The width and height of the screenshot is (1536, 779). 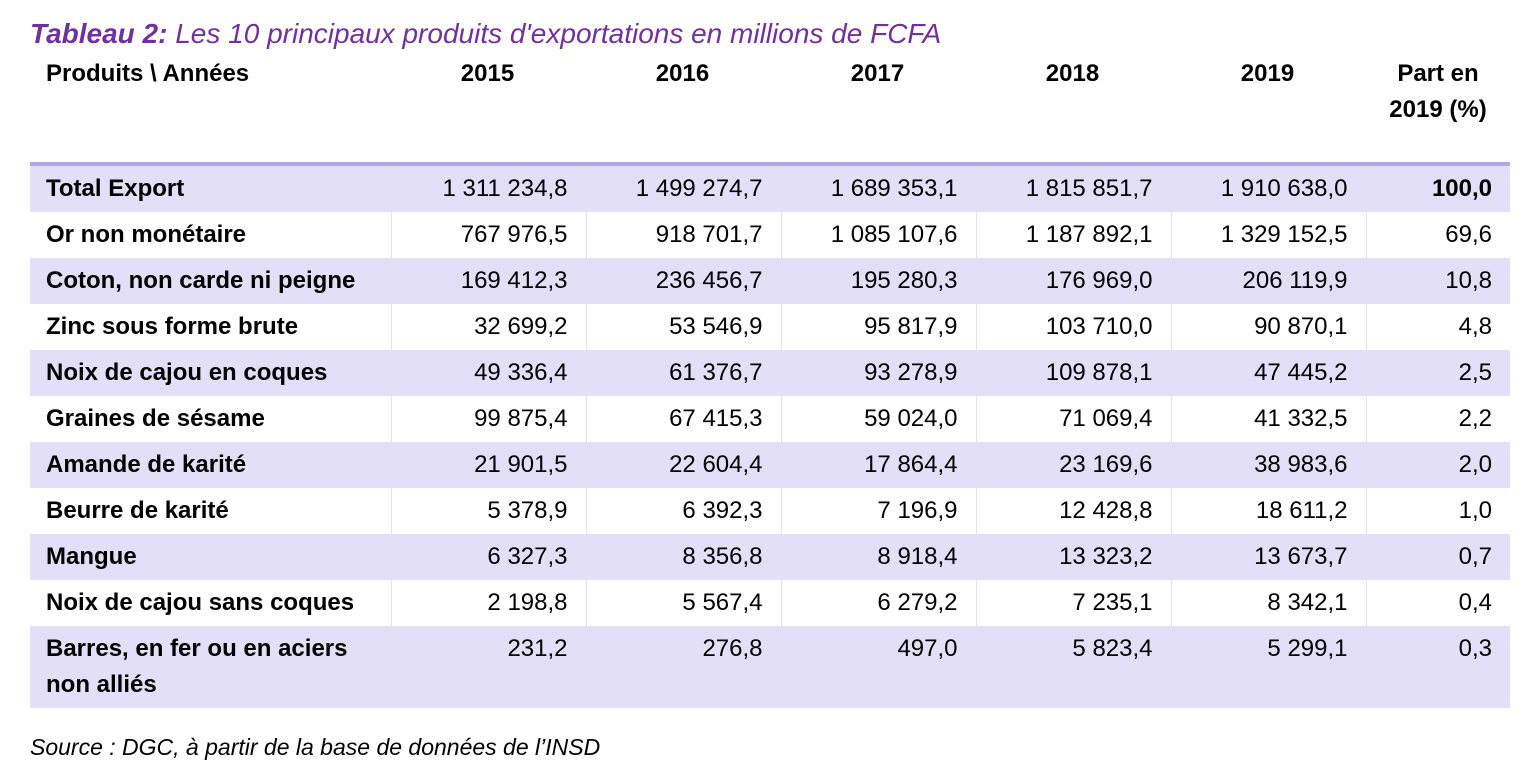 I want to click on share-cell: 10,8, so click(x=1437, y=281).